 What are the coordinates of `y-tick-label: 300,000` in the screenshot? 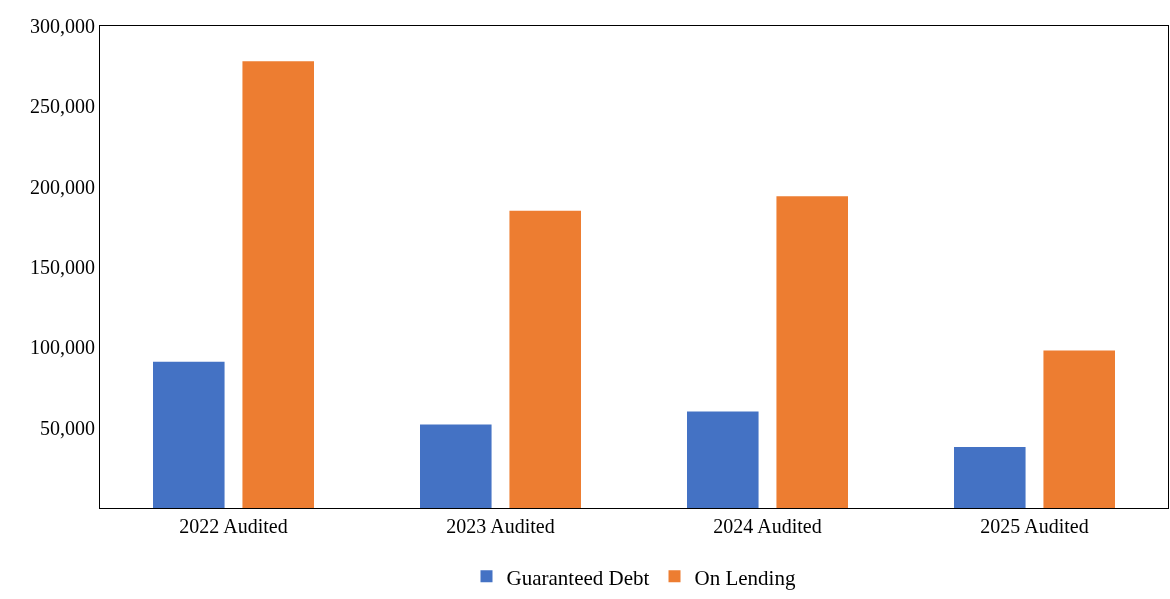 It's located at (62, 26).